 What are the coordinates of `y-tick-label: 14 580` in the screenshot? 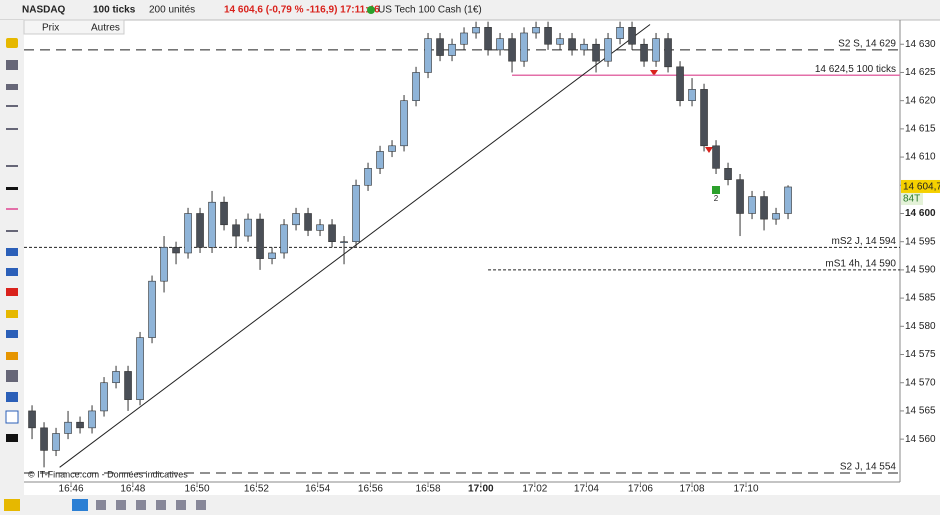 It's located at (920, 326).